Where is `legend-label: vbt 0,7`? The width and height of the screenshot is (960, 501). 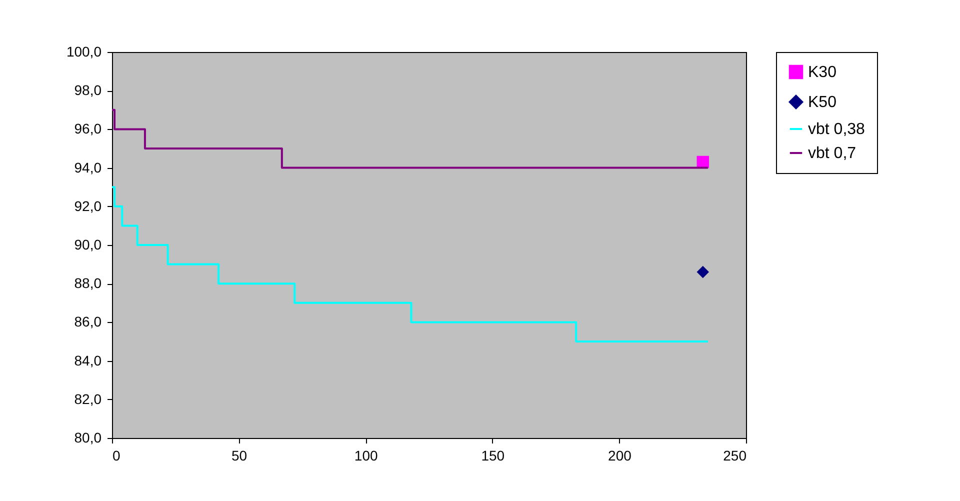
legend-label: vbt 0,7 is located at coordinates (832, 153).